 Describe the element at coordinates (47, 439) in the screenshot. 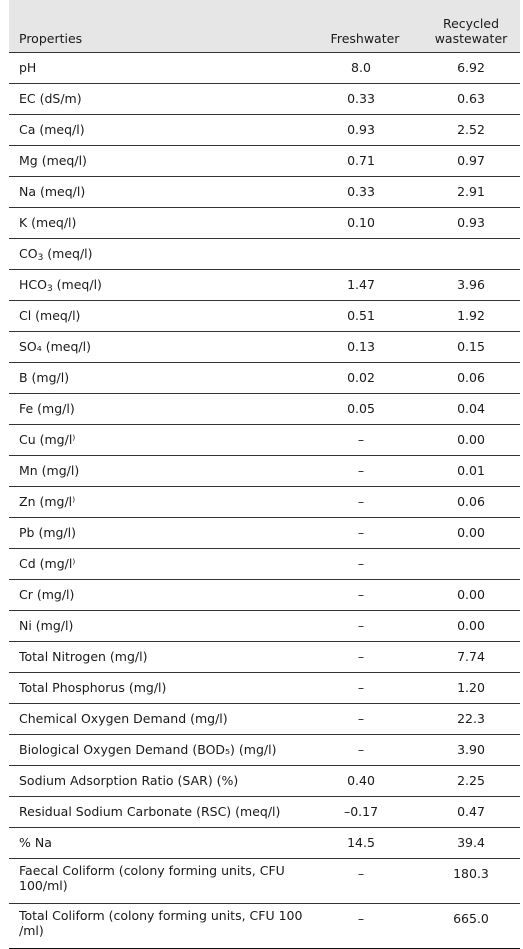

I see `property-cell: Cu (mg/l⁾` at that location.